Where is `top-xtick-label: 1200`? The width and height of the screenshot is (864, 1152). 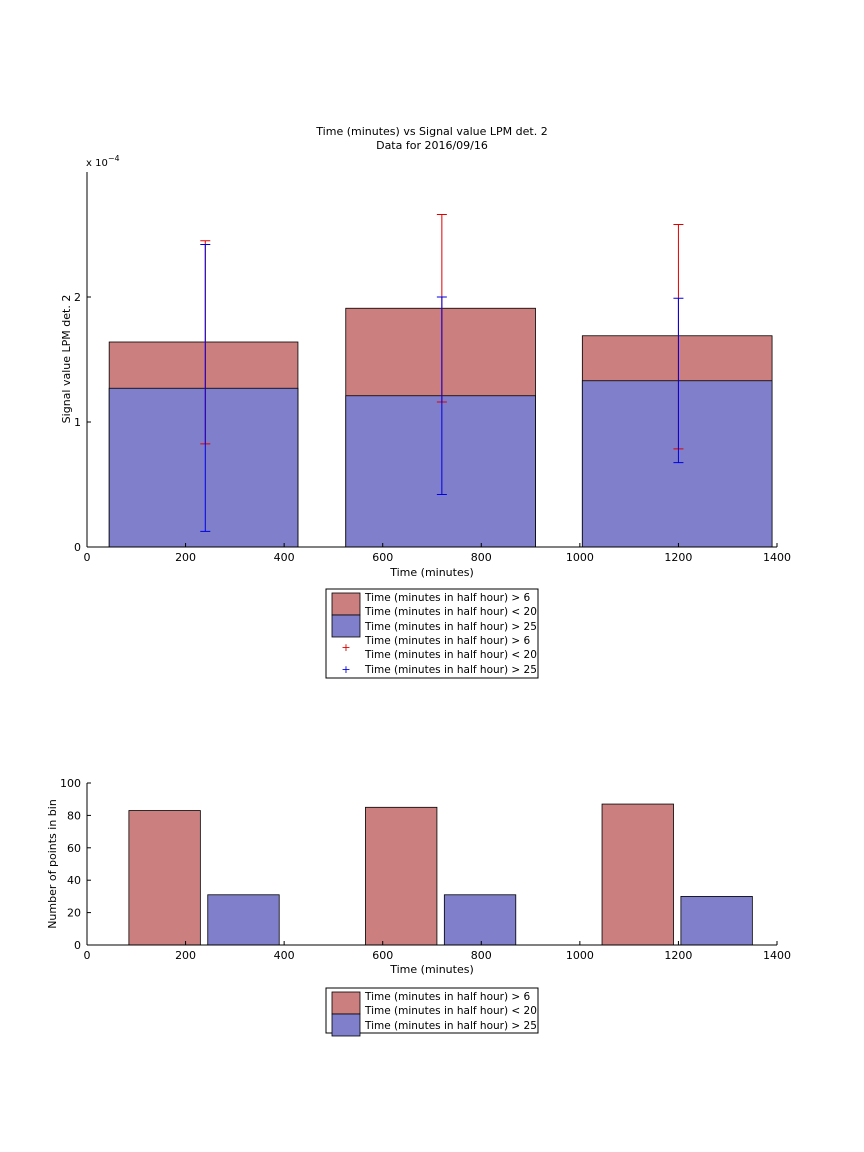 top-xtick-label: 1200 is located at coordinates (678, 557).